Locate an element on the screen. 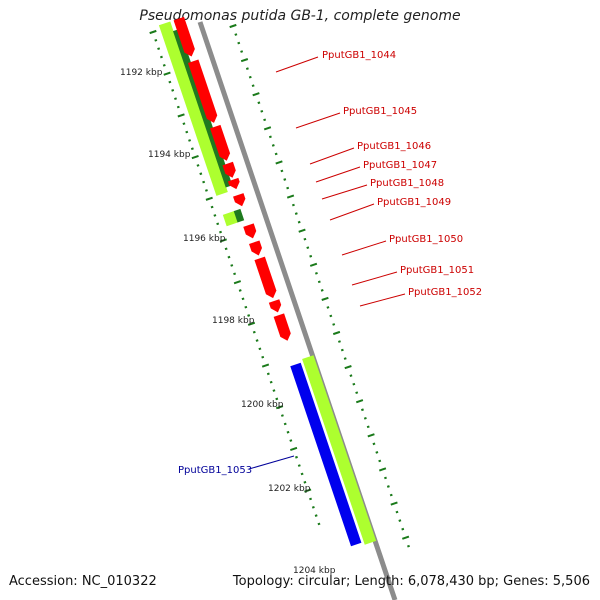 Image resolution: width=600 pixels, height=600 pixels. scale-label: 1196 kbp is located at coordinates (204, 239).